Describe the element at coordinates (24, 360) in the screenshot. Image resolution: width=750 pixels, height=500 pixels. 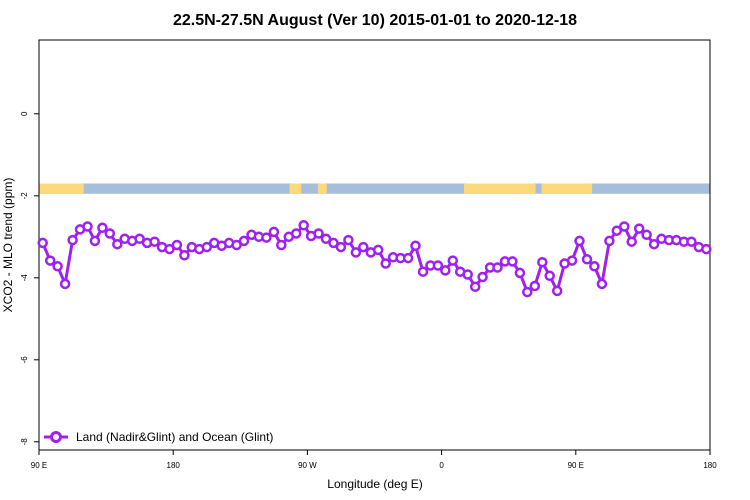
I see `y-tick-label: -6` at that location.